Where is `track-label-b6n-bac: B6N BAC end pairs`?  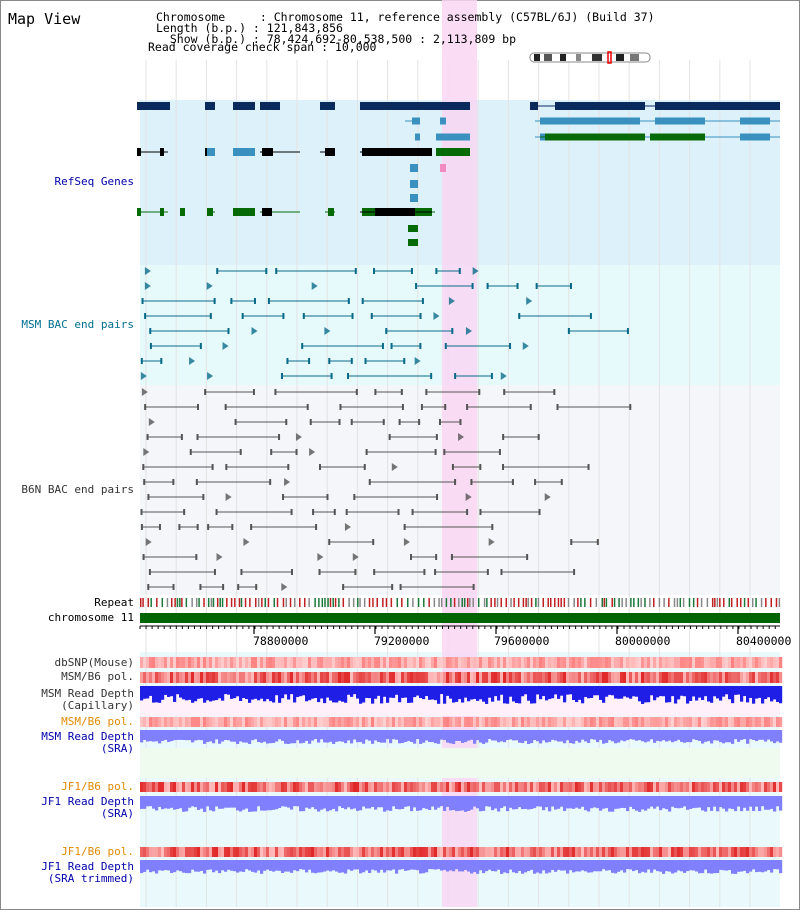
track-label-b6n-bac: B6N BAC end pairs is located at coordinates (77, 489).